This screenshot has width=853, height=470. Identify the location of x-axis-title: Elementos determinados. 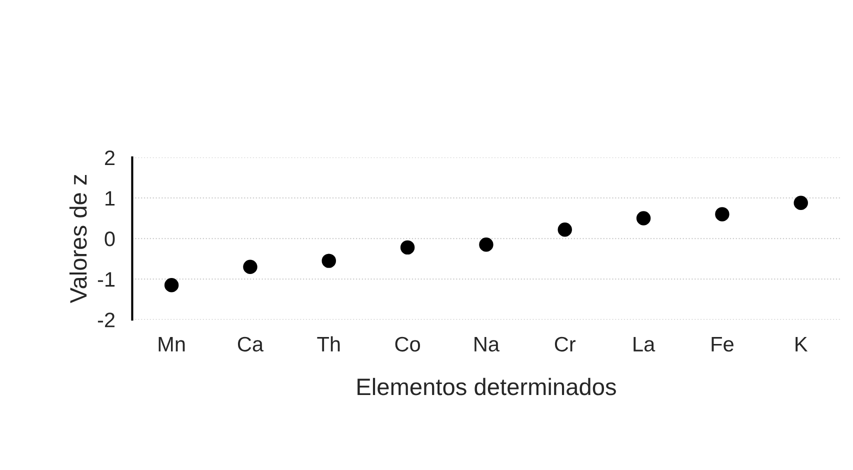
(487, 387).